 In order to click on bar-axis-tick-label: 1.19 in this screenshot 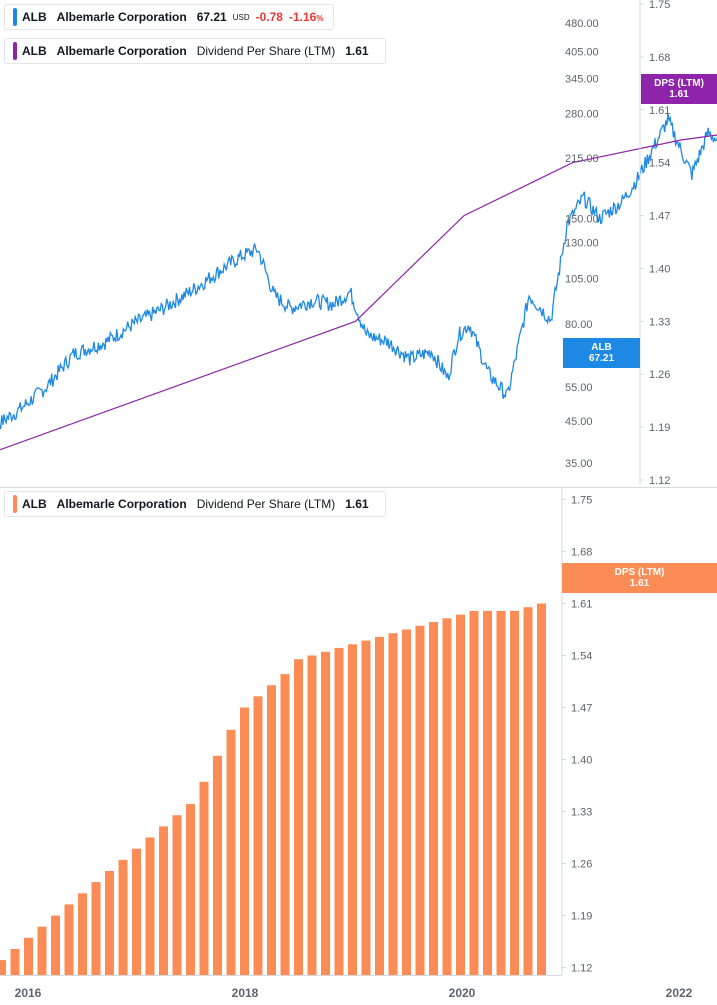, I will do `click(581, 917)`.